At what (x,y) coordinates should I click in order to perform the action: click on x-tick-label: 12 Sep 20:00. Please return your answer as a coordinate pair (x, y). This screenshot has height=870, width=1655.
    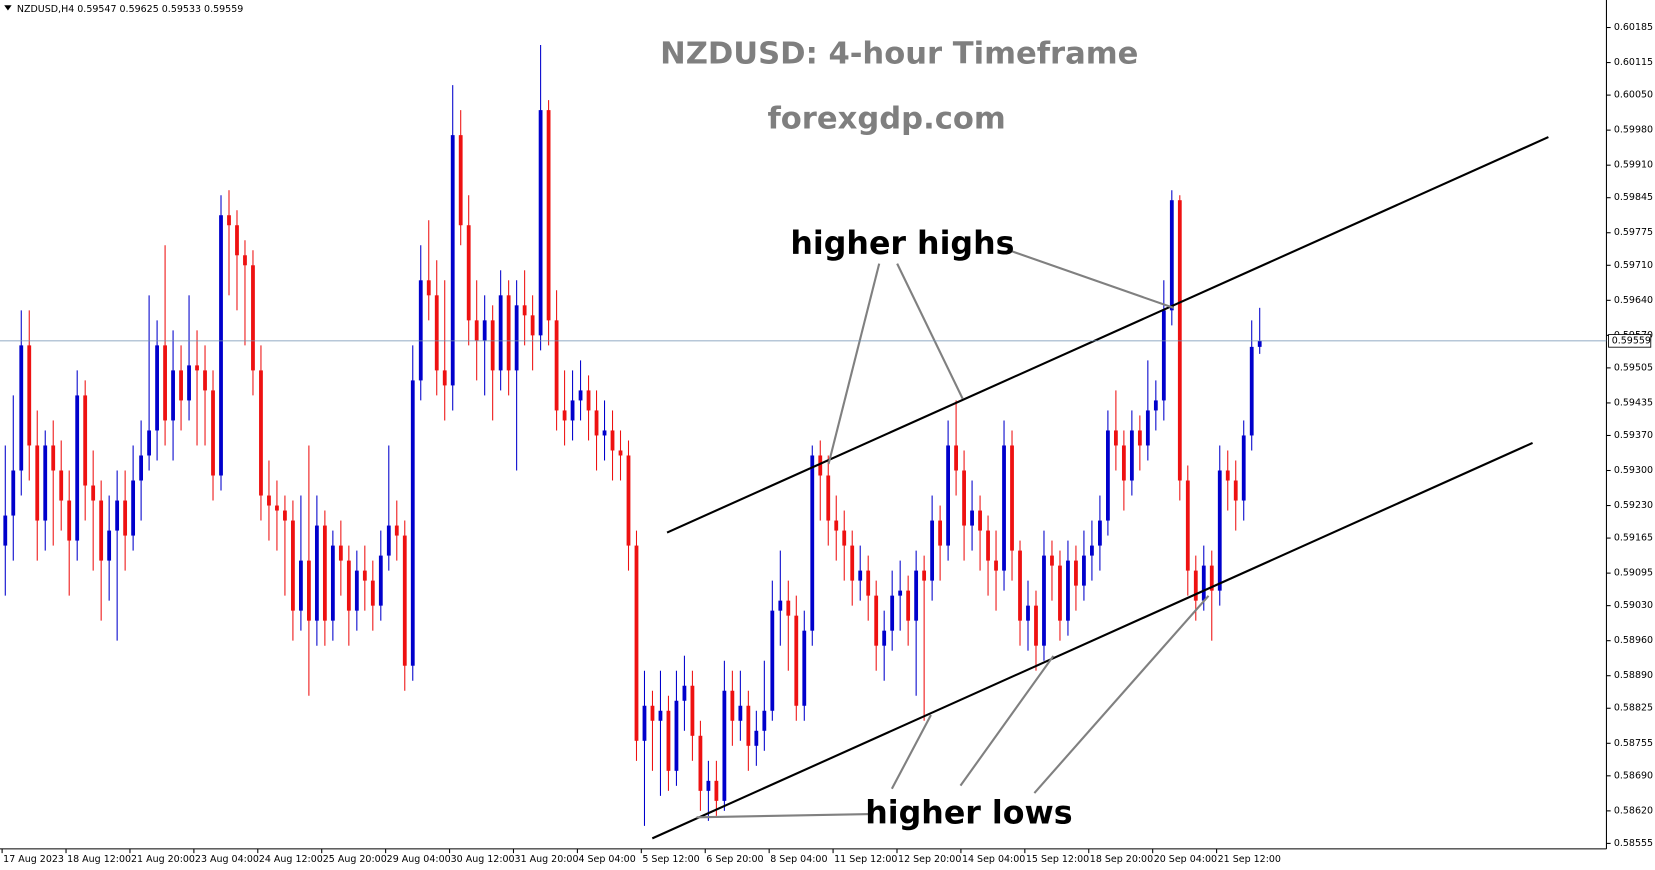
    Looking at the image, I should click on (929, 859).